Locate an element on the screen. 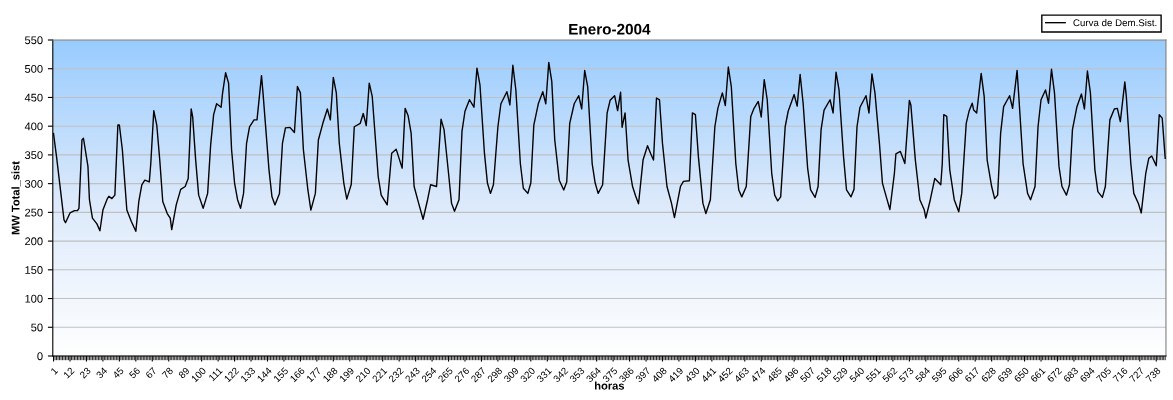 Image resolution: width=1173 pixels, height=400 pixels. x-tick-label: 650 is located at coordinates (1021, 374).